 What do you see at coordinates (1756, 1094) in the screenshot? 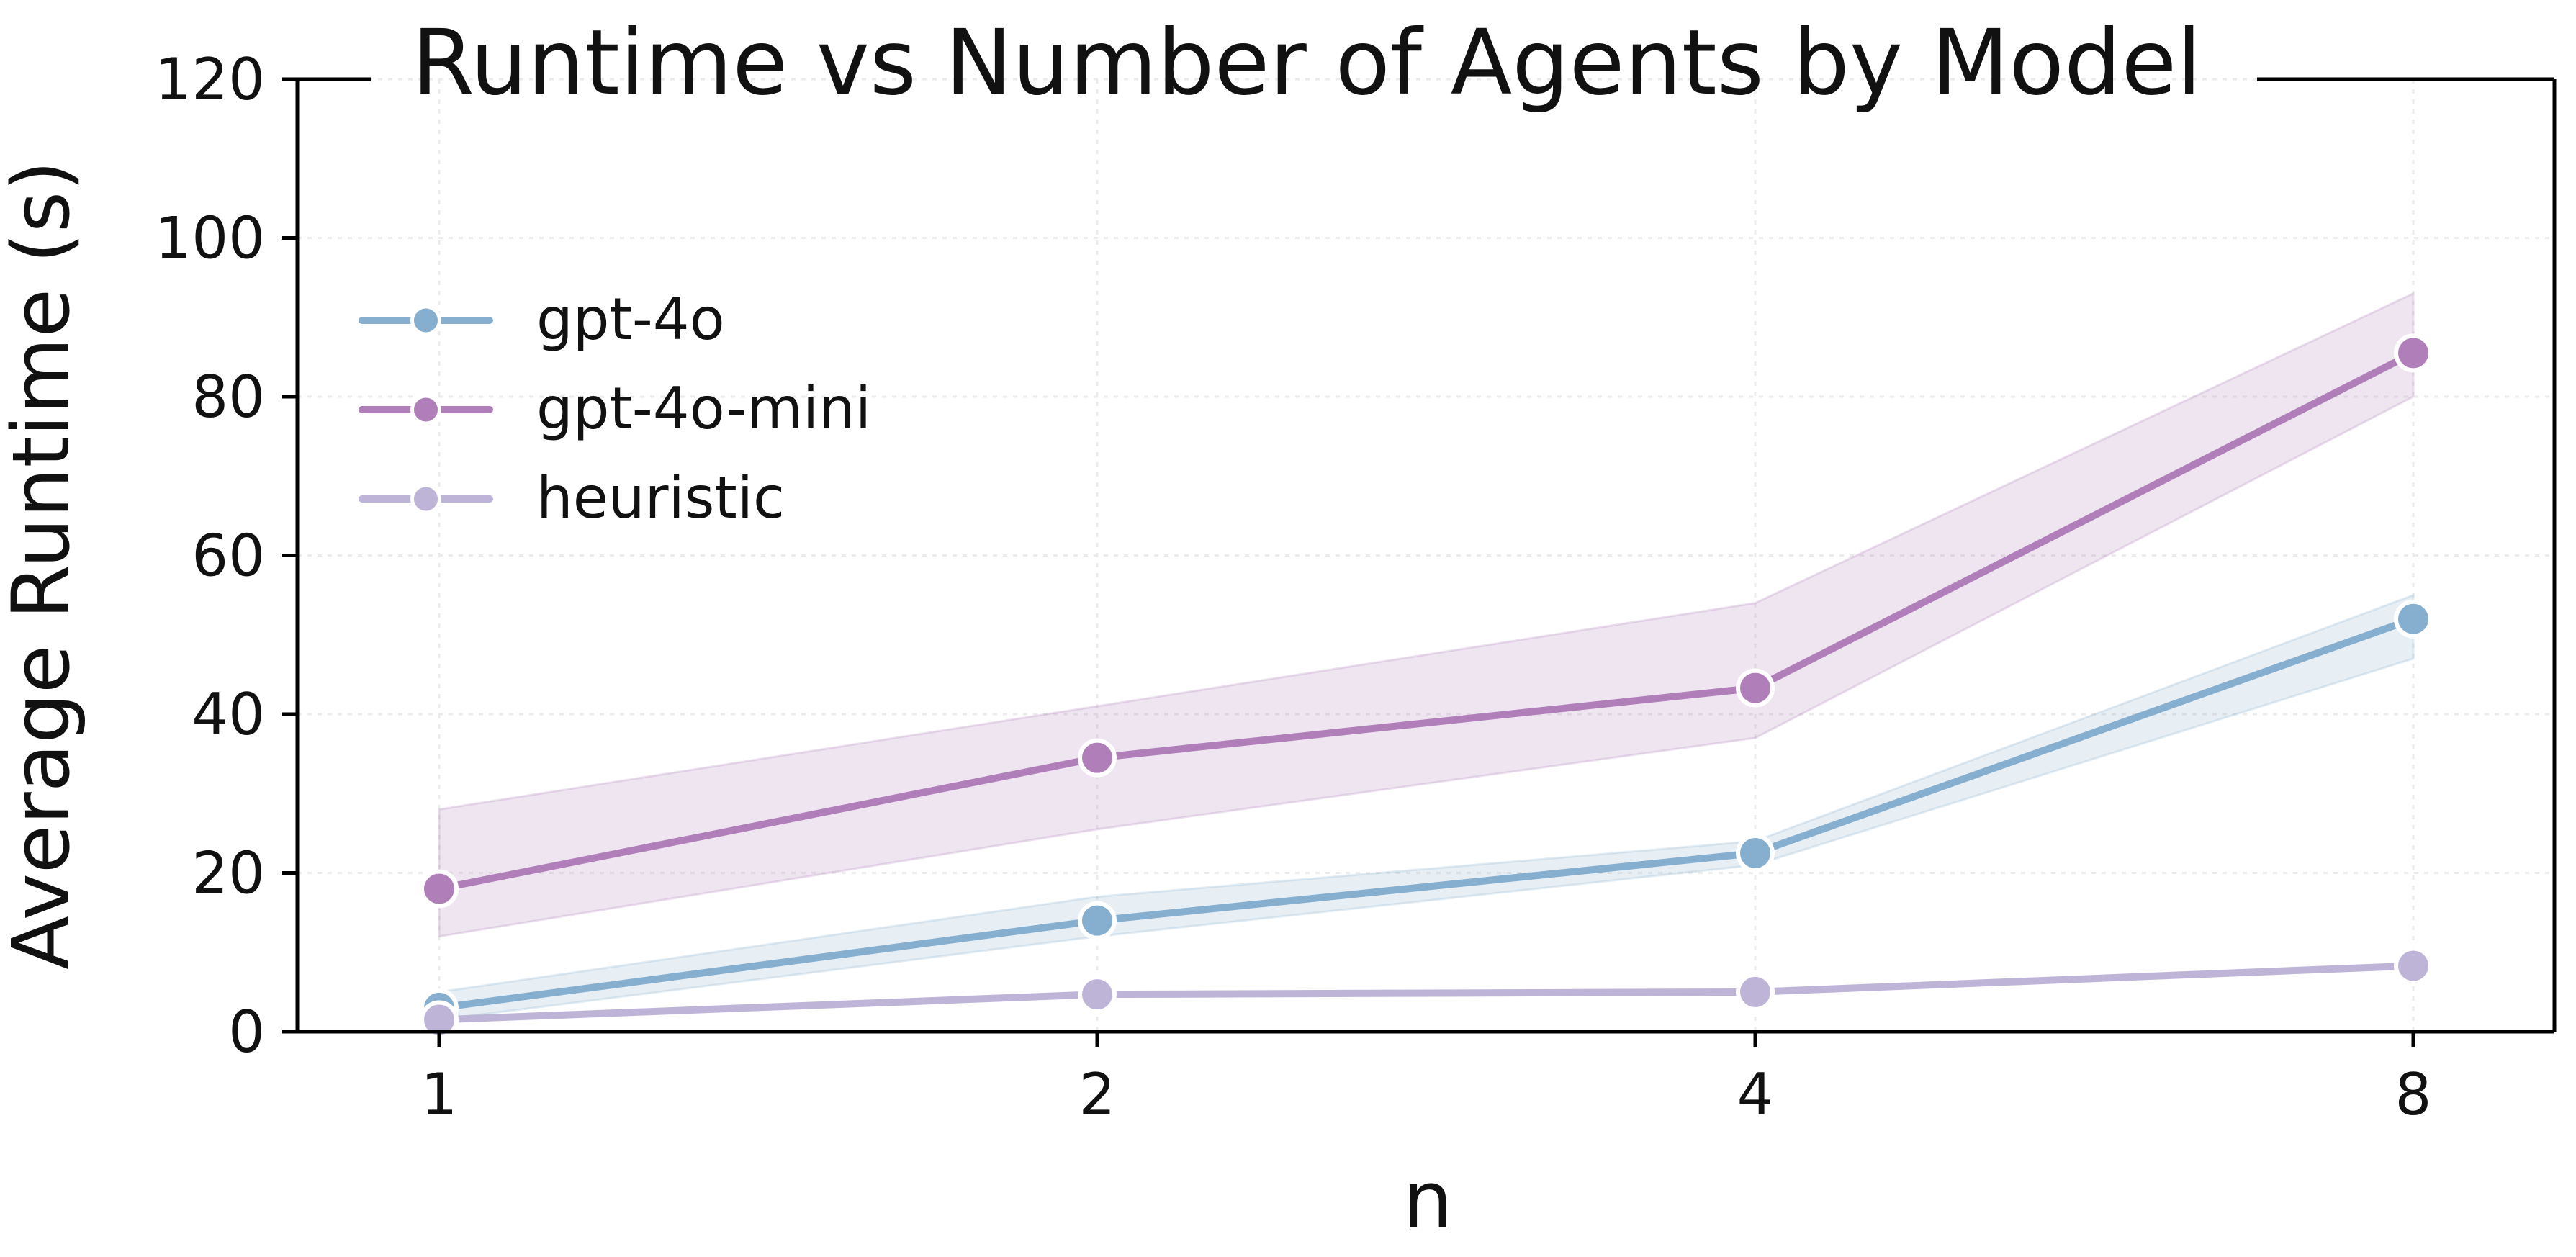
I see `x-tick-label-4: 4` at bounding box center [1756, 1094].